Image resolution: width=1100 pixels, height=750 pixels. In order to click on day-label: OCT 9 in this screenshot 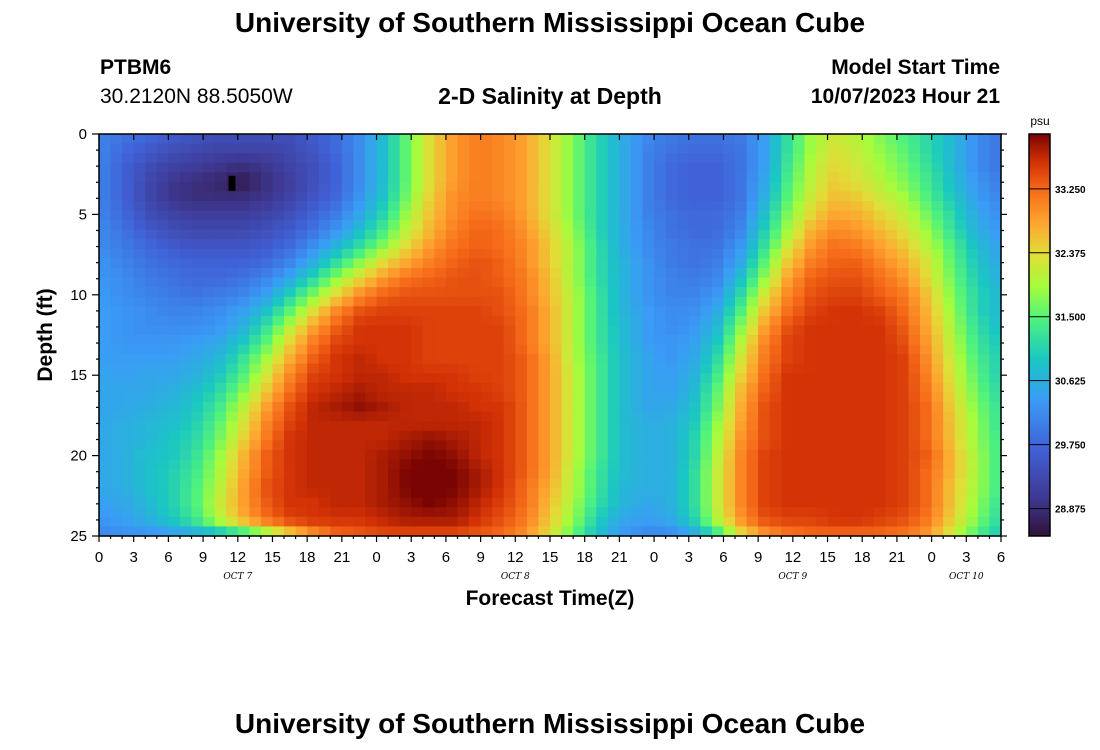, I will do `click(792, 577)`.